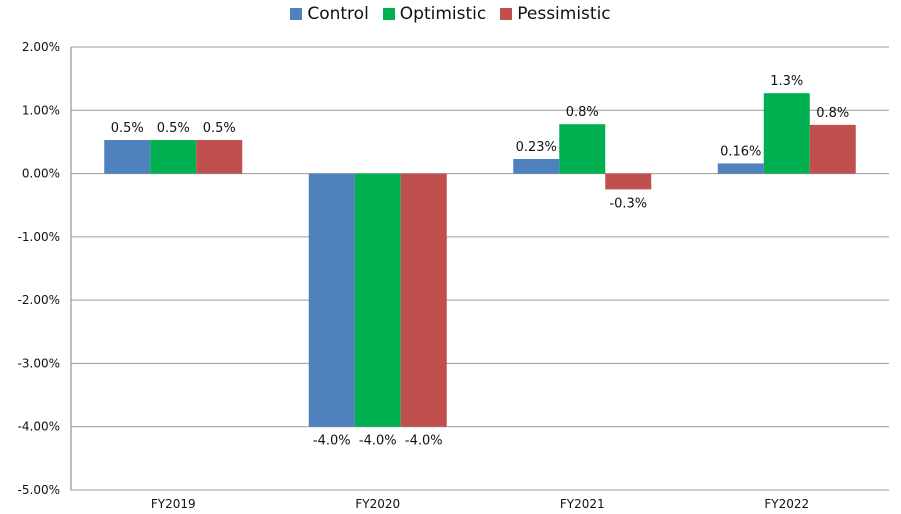  What do you see at coordinates (443, 14) in the screenshot?
I see `legend-label-optimistic: Optimistic` at bounding box center [443, 14].